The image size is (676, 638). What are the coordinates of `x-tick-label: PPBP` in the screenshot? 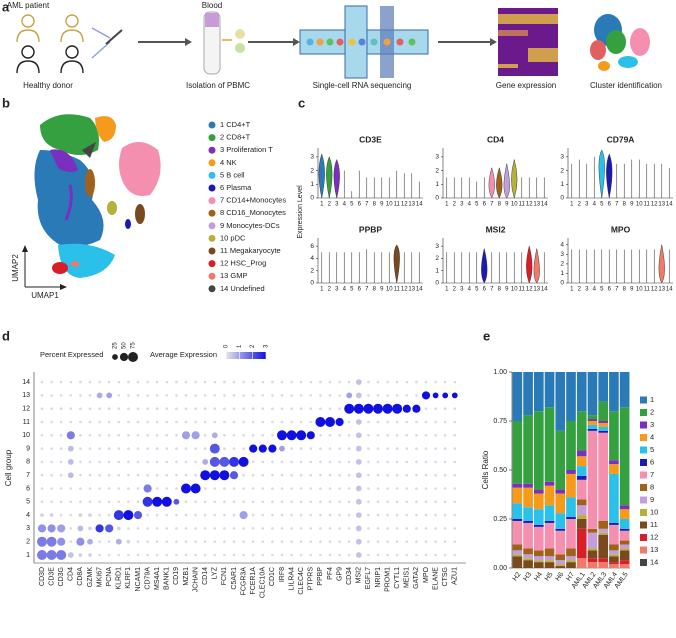 It's located at (320, 576).